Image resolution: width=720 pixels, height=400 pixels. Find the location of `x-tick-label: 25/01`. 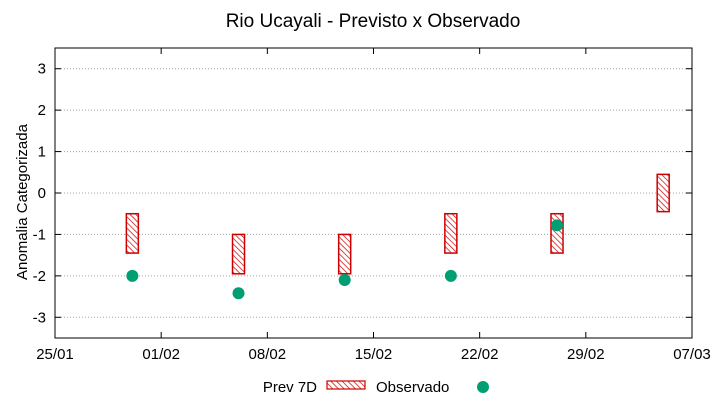

x-tick-label: 25/01 is located at coordinates (55, 354).